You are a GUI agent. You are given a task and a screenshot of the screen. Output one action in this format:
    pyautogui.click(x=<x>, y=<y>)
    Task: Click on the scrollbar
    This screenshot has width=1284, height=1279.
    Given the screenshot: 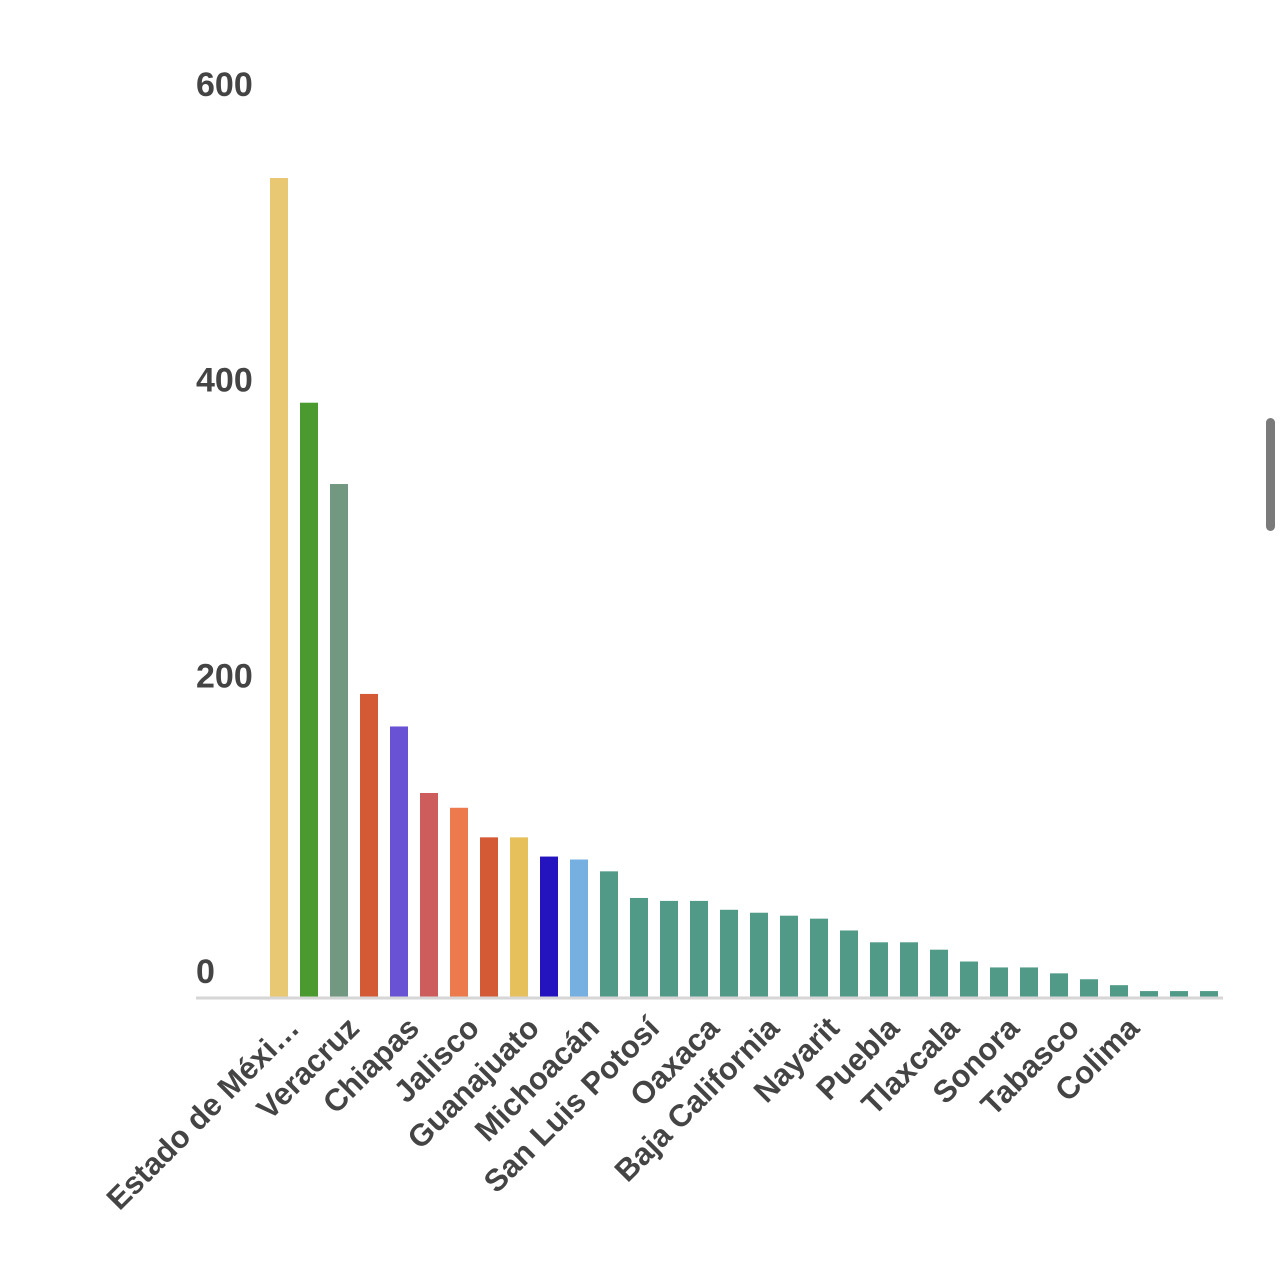 What is the action you would take?
    pyautogui.click(x=1270, y=474)
    